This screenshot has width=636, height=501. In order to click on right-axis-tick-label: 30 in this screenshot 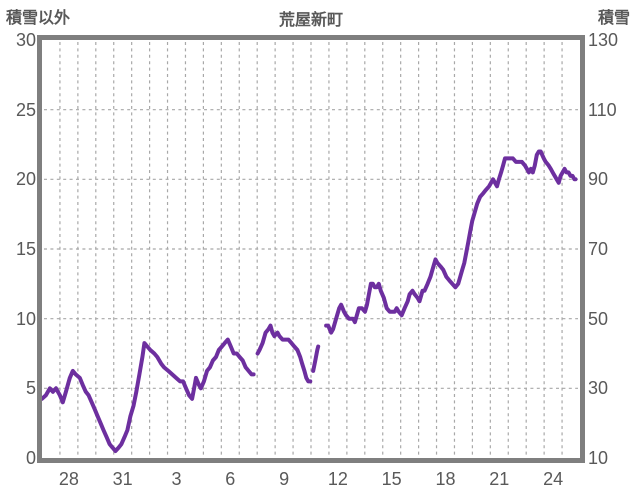, I will do `click(598, 388)`.